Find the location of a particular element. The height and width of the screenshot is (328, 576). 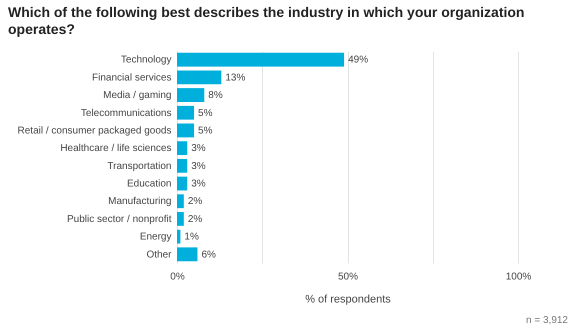

x-tick-label: 100% is located at coordinates (519, 277).